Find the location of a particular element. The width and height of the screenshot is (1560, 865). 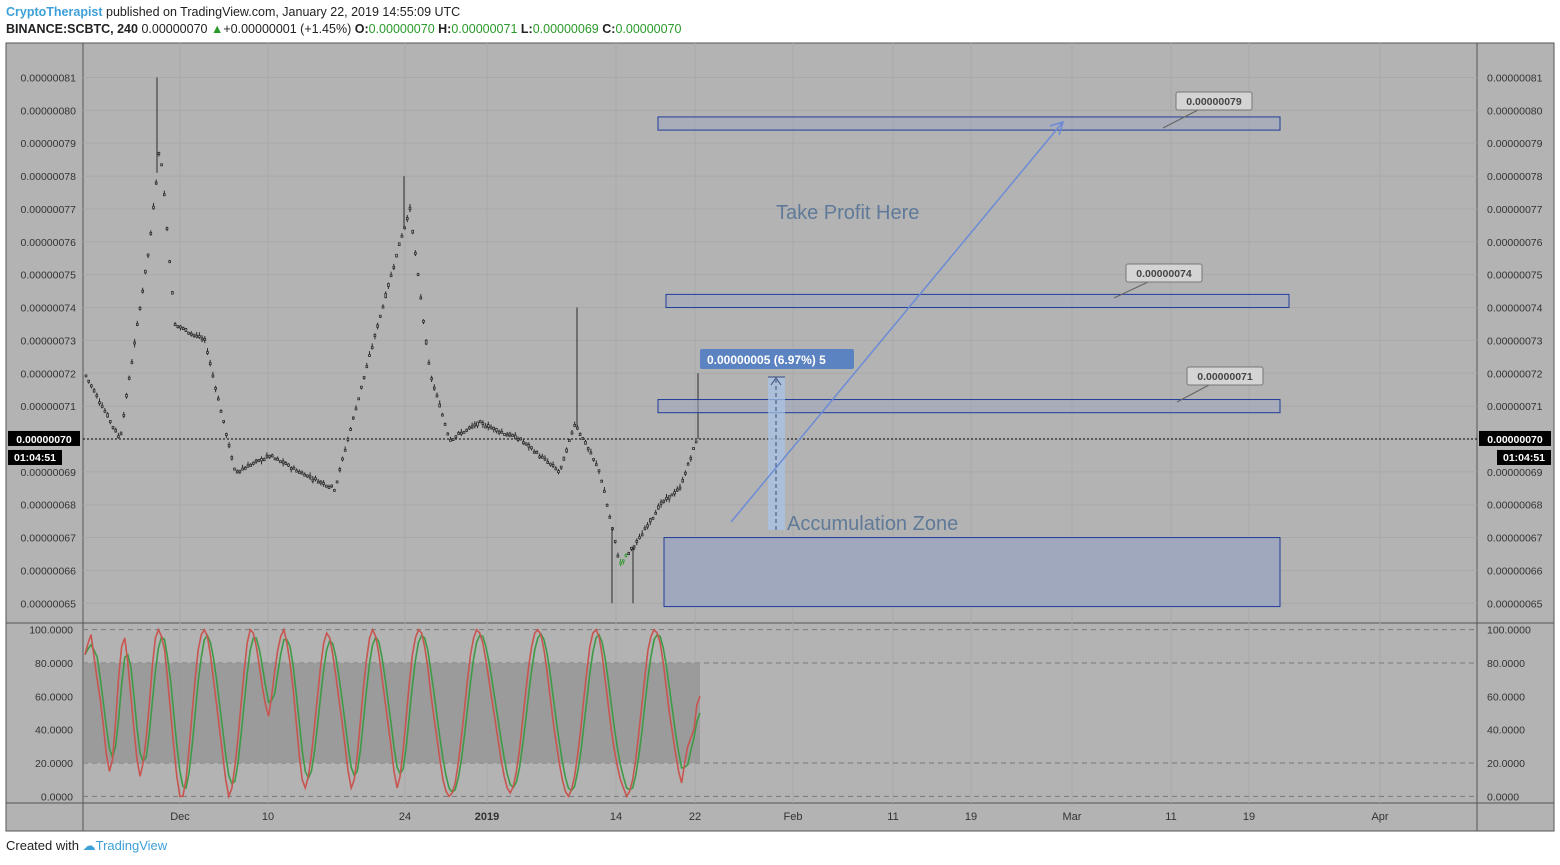

y-tick-label-left: 0.00000077 is located at coordinates (49, 210).